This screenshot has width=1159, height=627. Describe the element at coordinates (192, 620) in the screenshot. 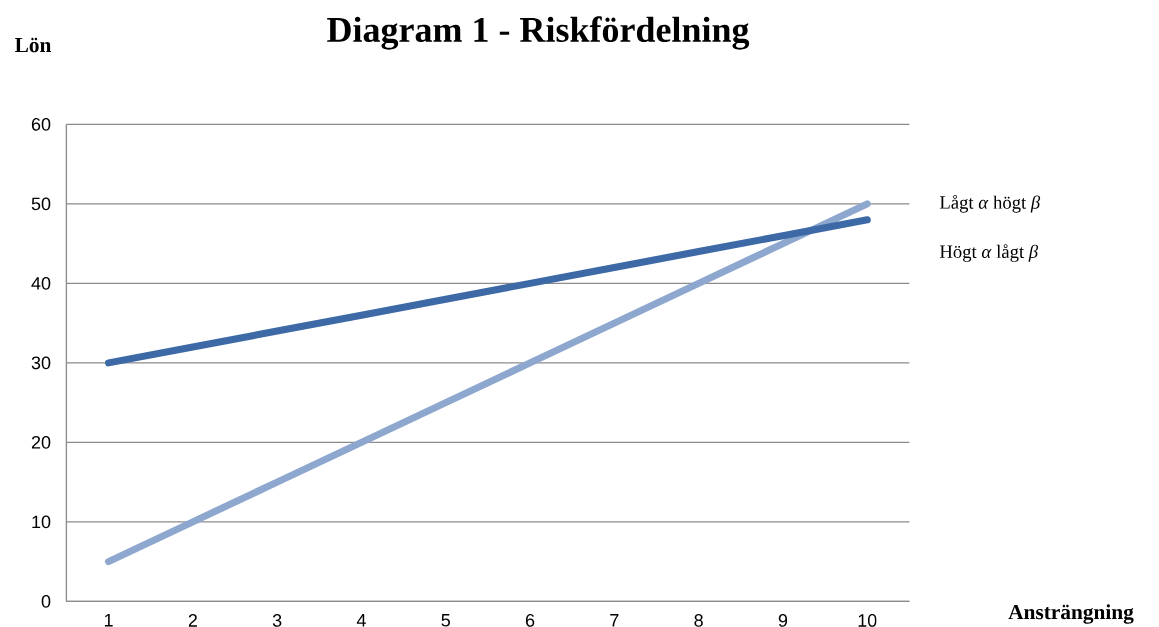

I see `x-tick-label: 2` at that location.